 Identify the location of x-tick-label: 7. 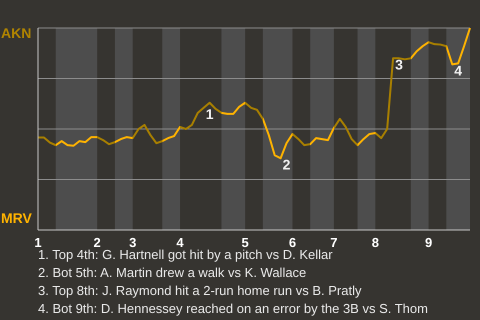
(334, 242).